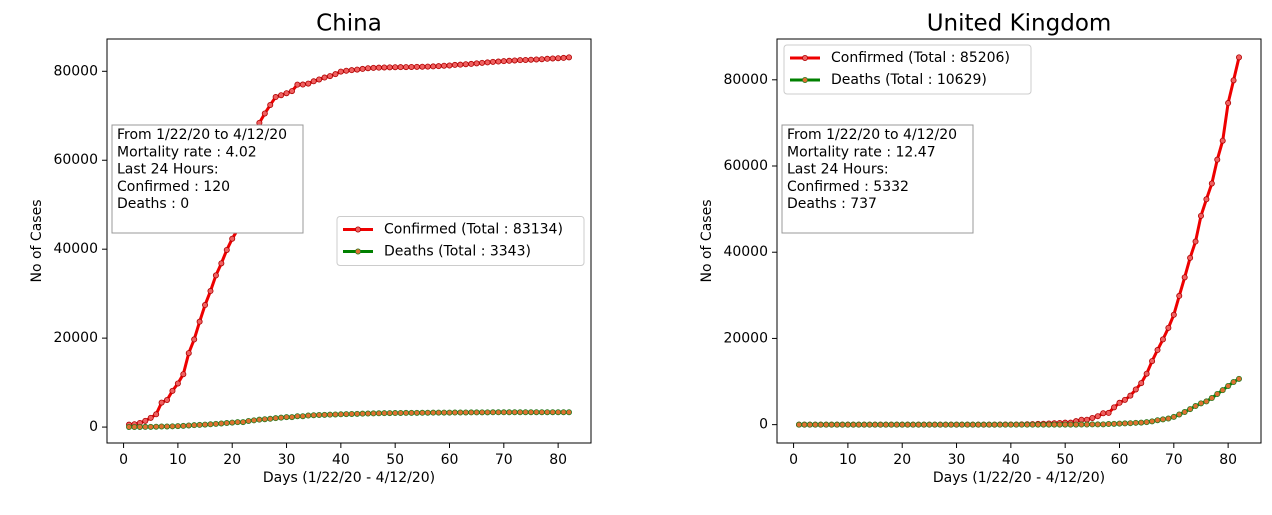 This screenshot has width=1272, height=515. What do you see at coordinates (707, 241) in the screenshot?
I see `y-axis-label: No of Cases` at bounding box center [707, 241].